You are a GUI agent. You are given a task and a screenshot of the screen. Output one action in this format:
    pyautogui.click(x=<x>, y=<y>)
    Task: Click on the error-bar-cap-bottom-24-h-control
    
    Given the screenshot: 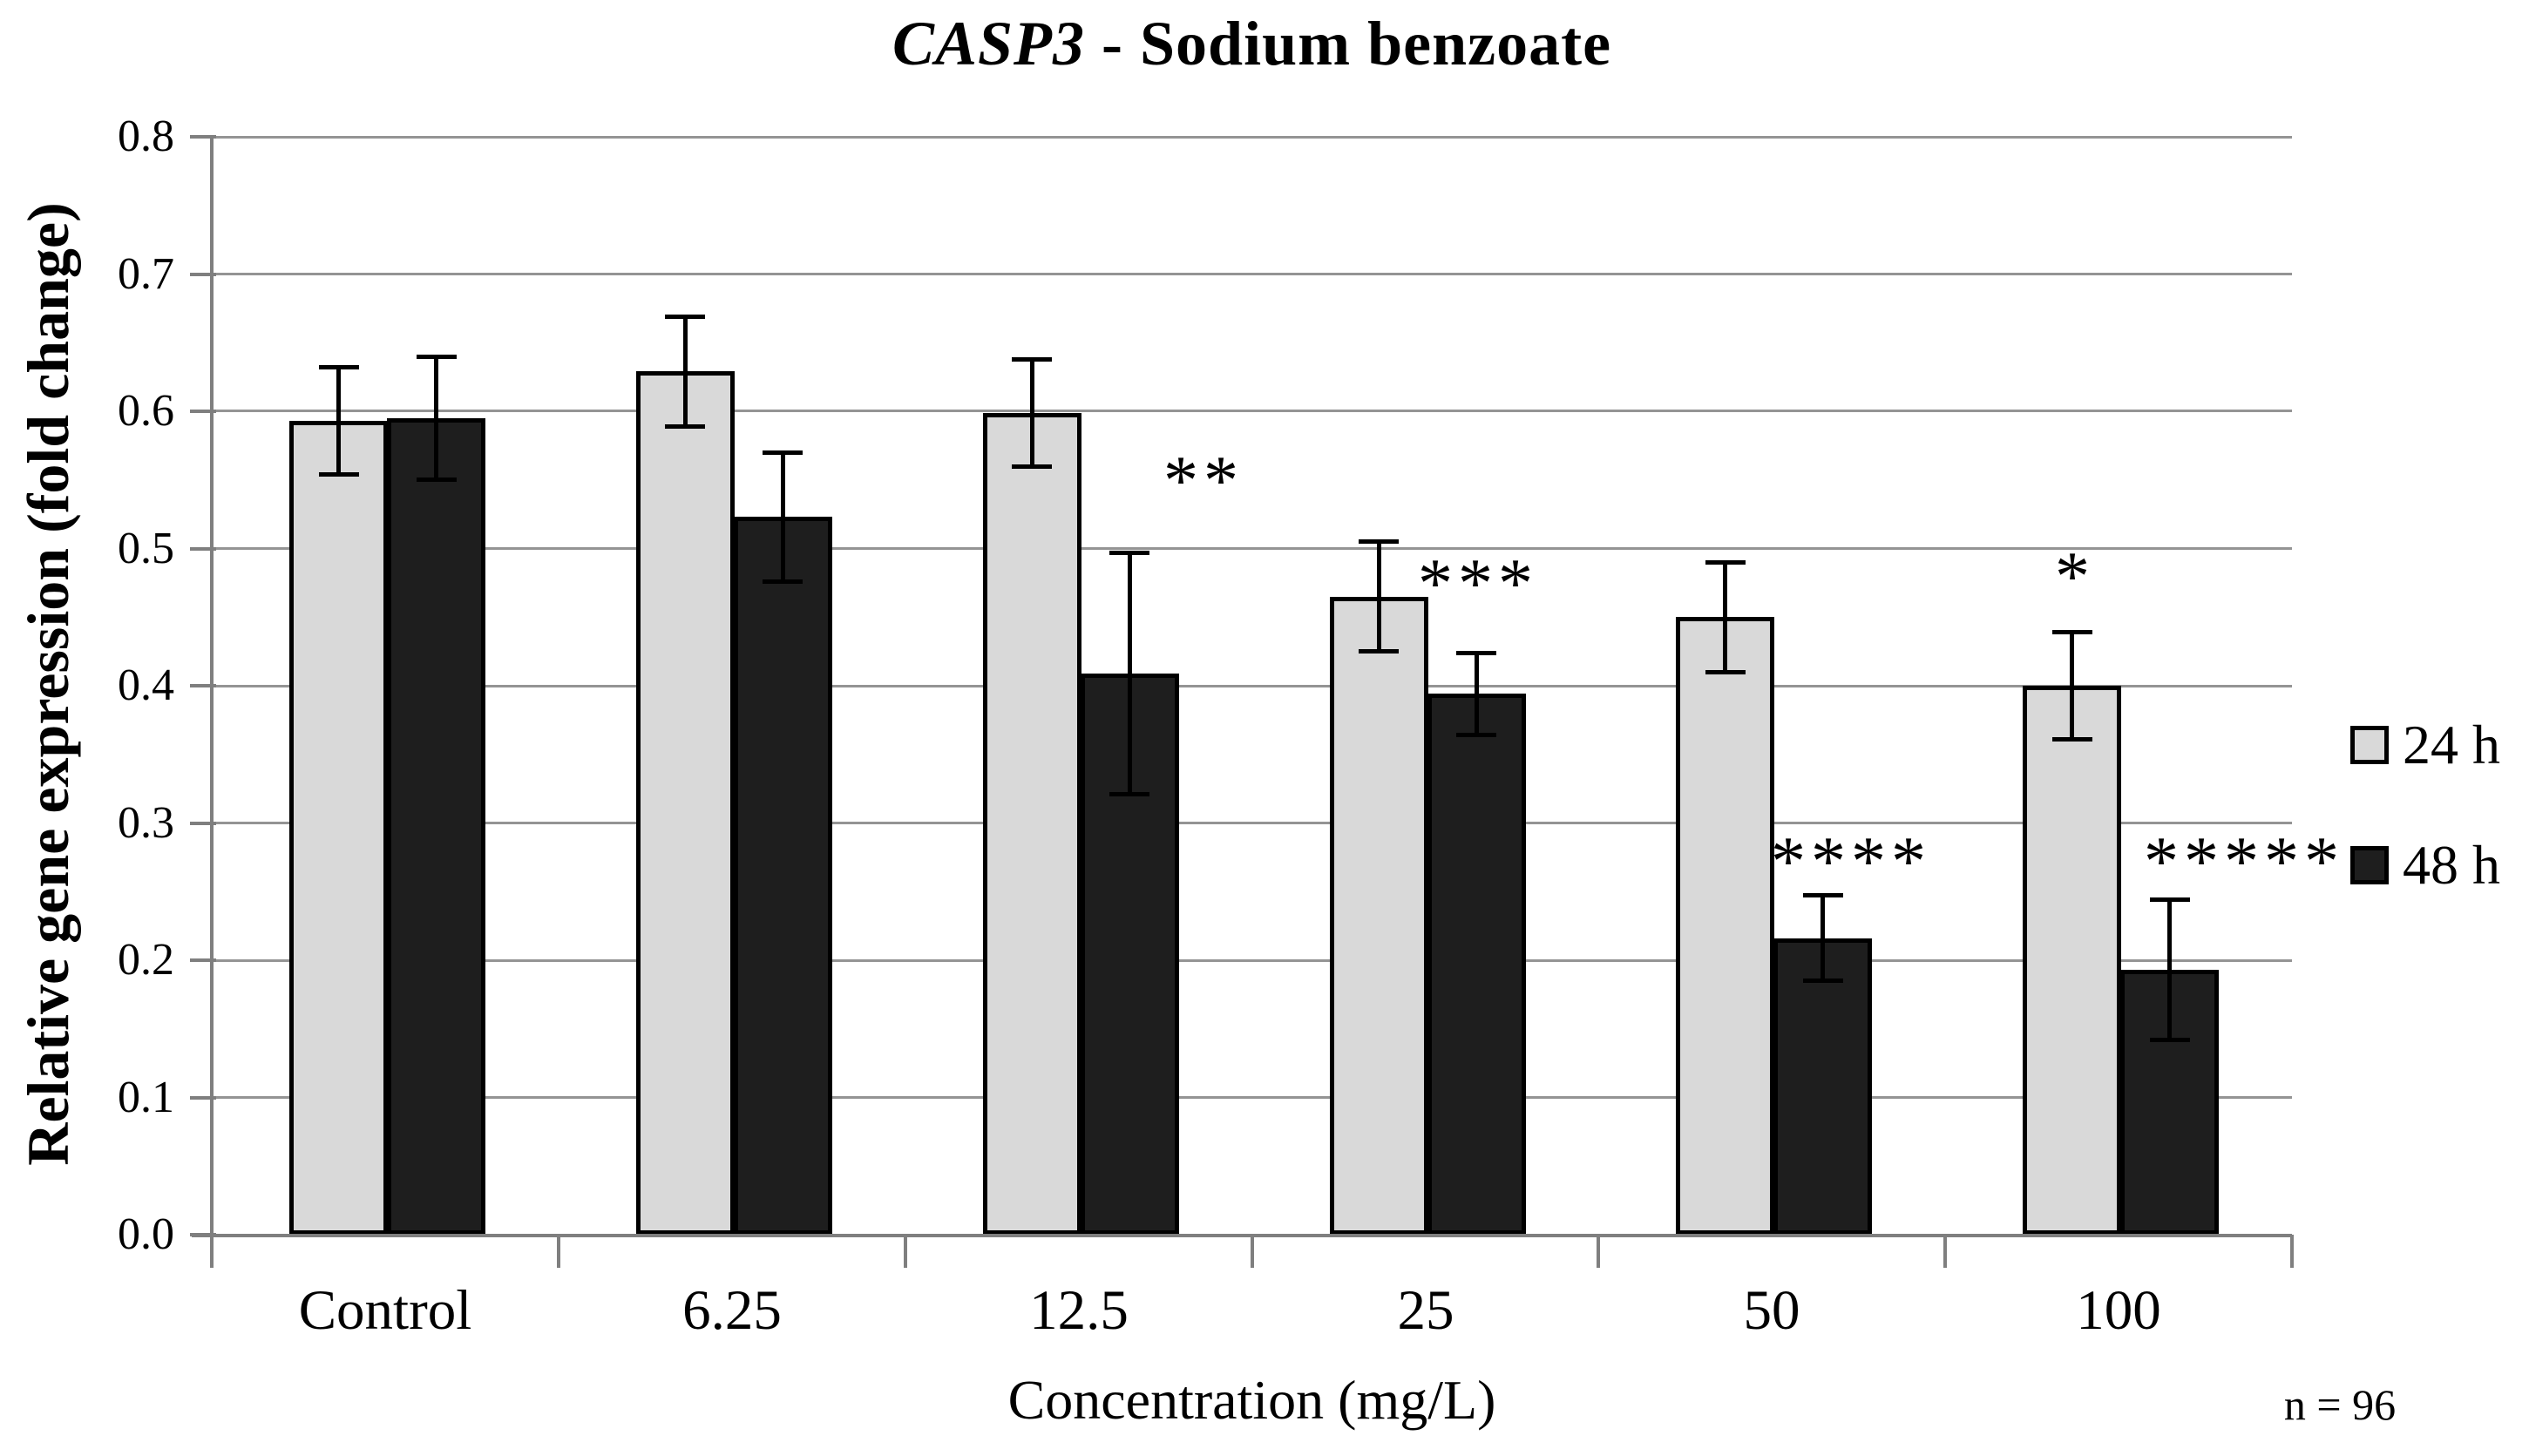 What is the action you would take?
    pyautogui.click(x=339, y=474)
    